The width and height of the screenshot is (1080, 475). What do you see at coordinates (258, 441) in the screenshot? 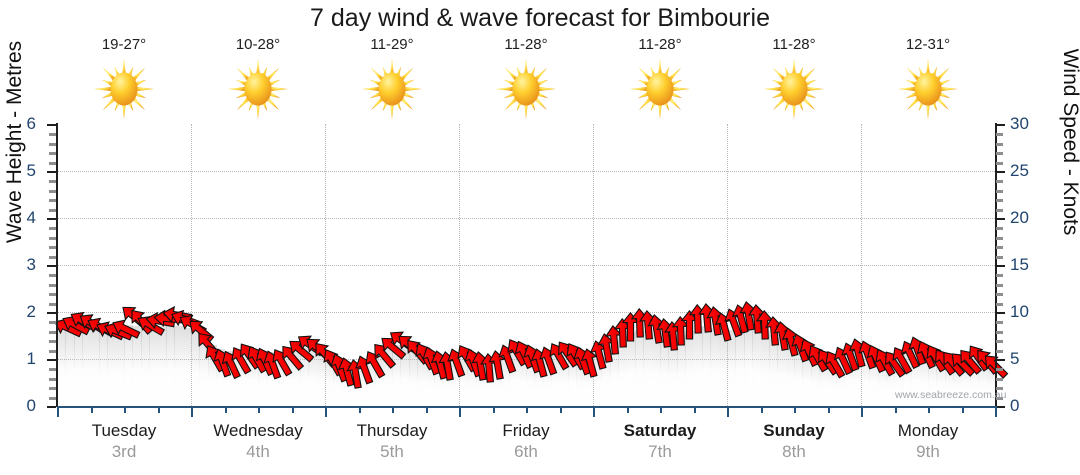
I see `day-label-wednesday: Wednesday 4th` at bounding box center [258, 441].